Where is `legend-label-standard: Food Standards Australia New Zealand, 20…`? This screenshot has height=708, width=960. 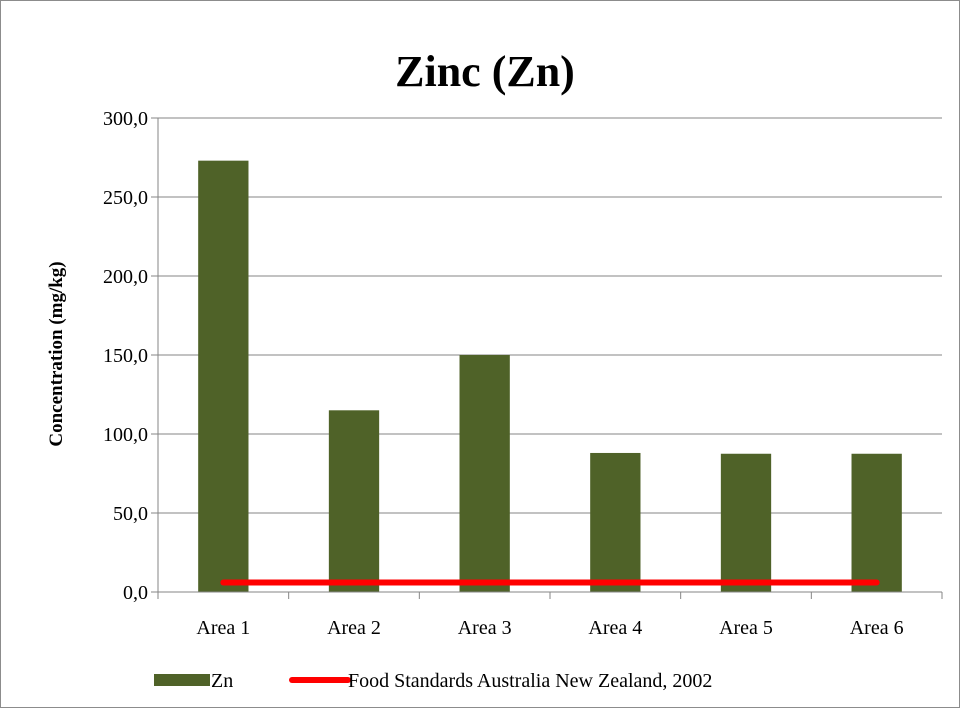 legend-label-standard: Food Standards Australia New Zealand, 20… is located at coordinates (530, 681).